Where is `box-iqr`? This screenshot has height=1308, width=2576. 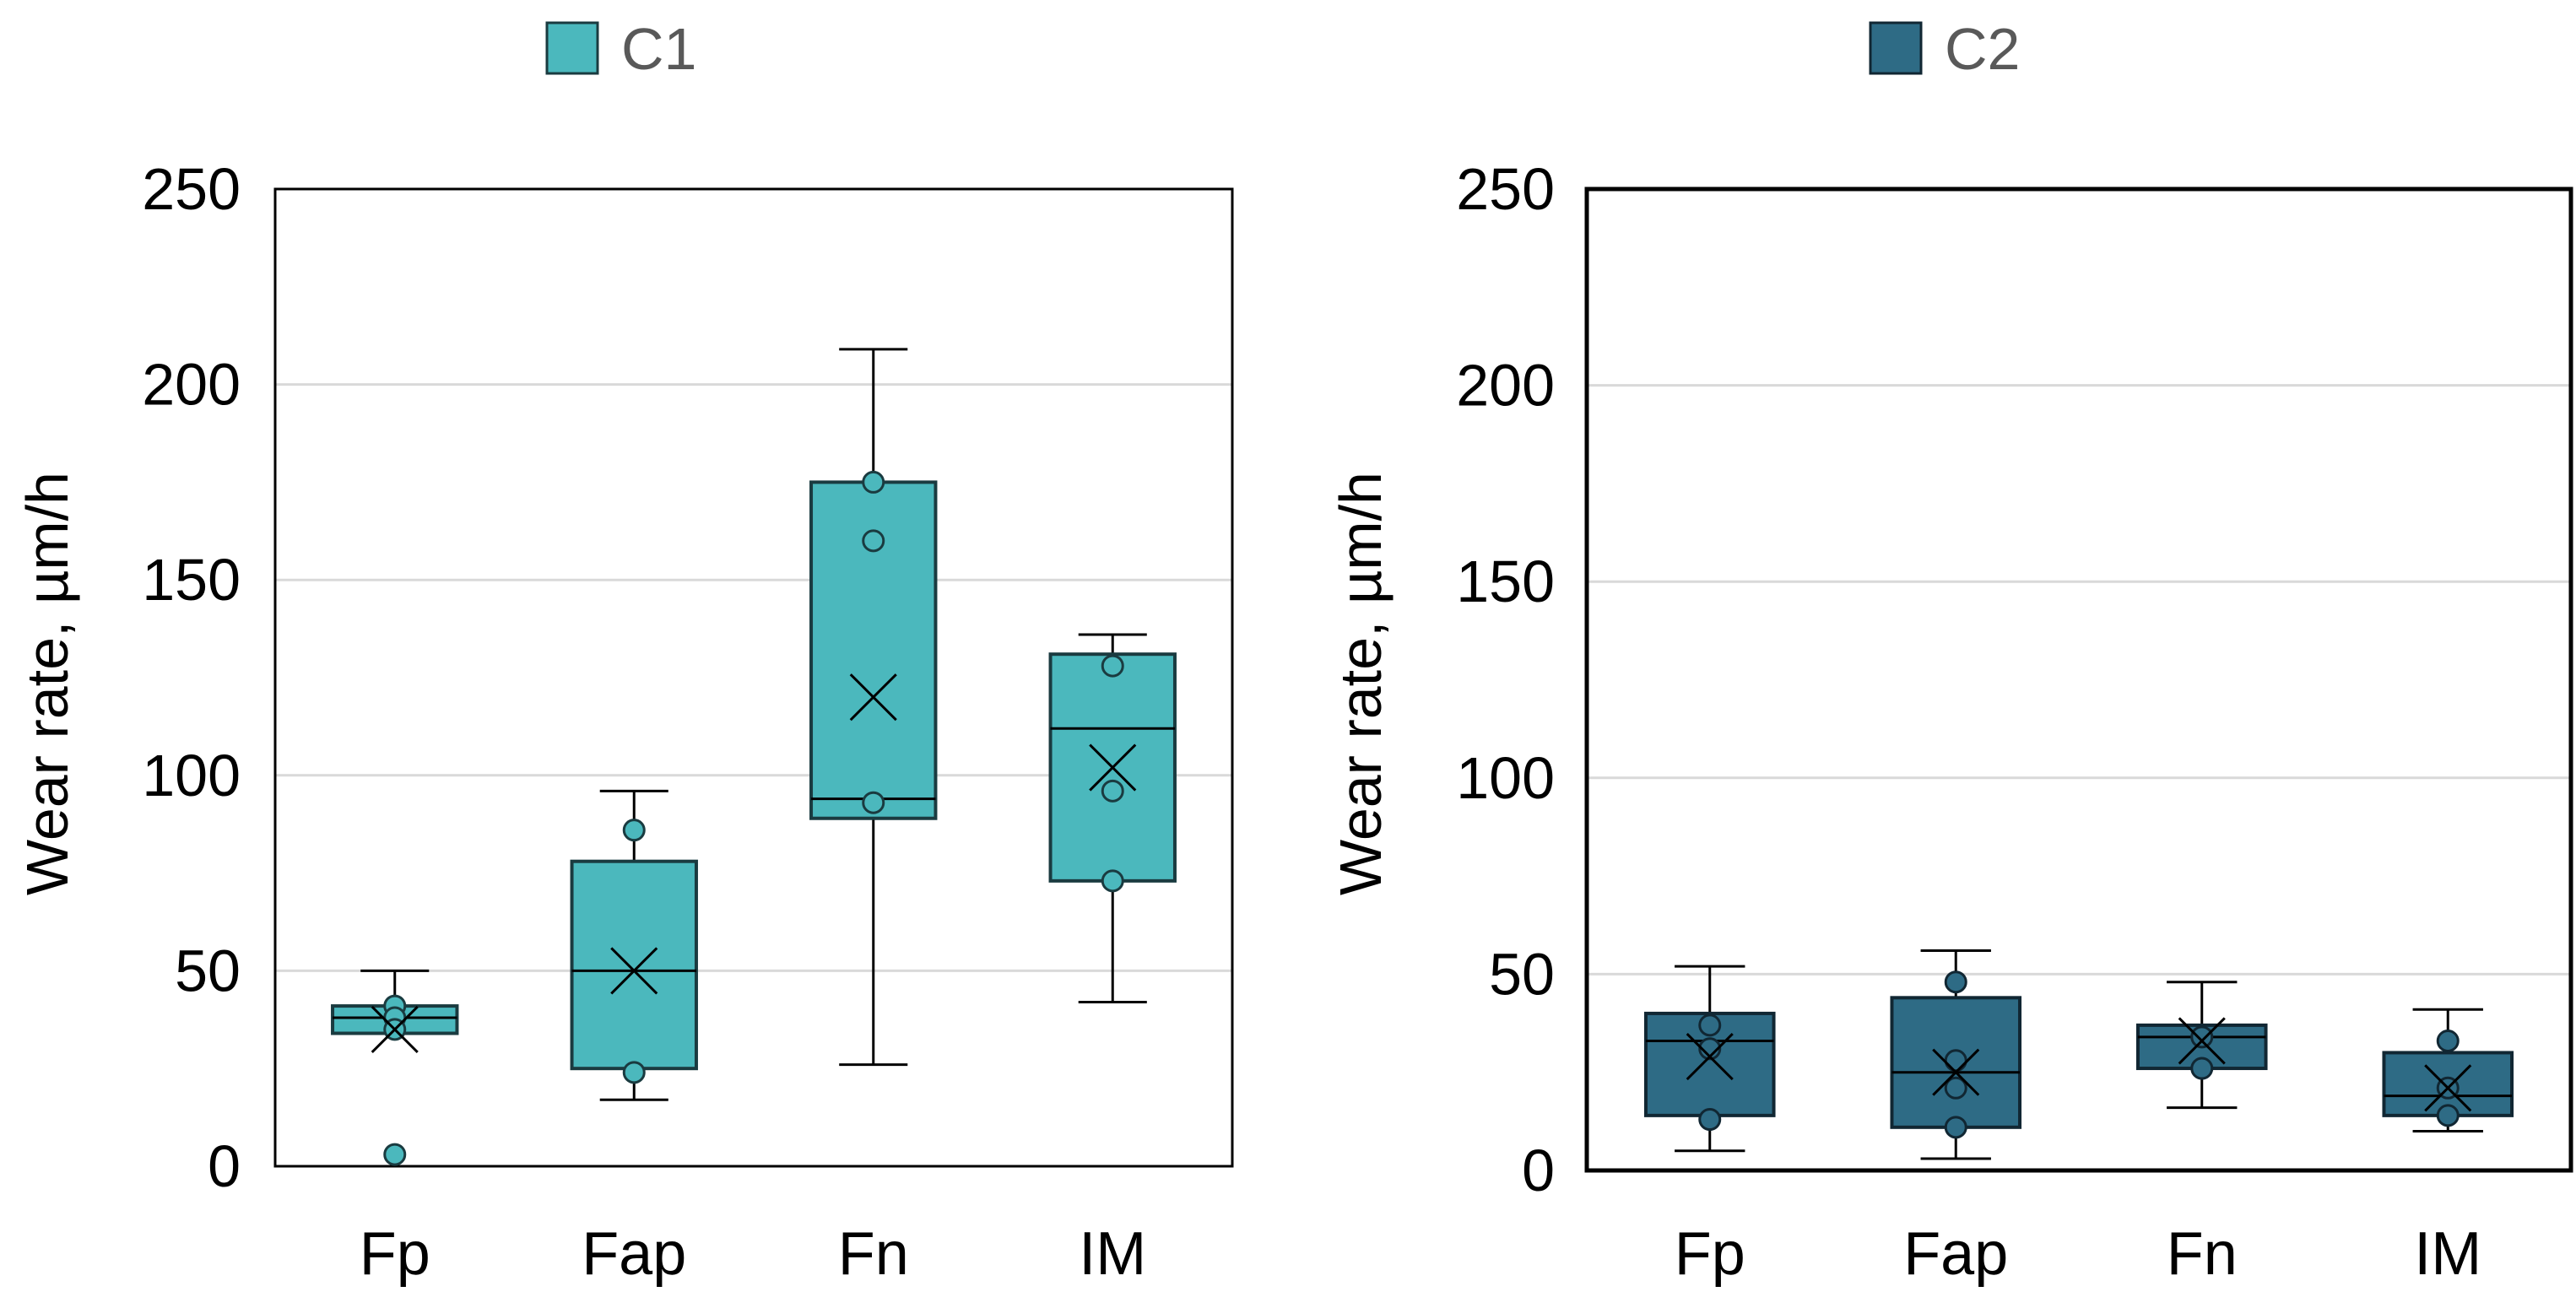
box-iqr is located at coordinates (634, 965).